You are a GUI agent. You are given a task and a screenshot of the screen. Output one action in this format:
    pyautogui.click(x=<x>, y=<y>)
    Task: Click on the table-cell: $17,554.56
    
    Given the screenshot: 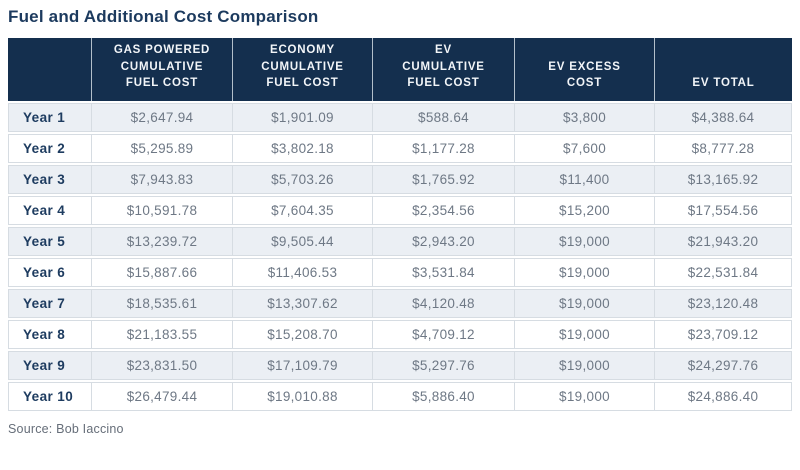 What is the action you would take?
    pyautogui.click(x=723, y=211)
    